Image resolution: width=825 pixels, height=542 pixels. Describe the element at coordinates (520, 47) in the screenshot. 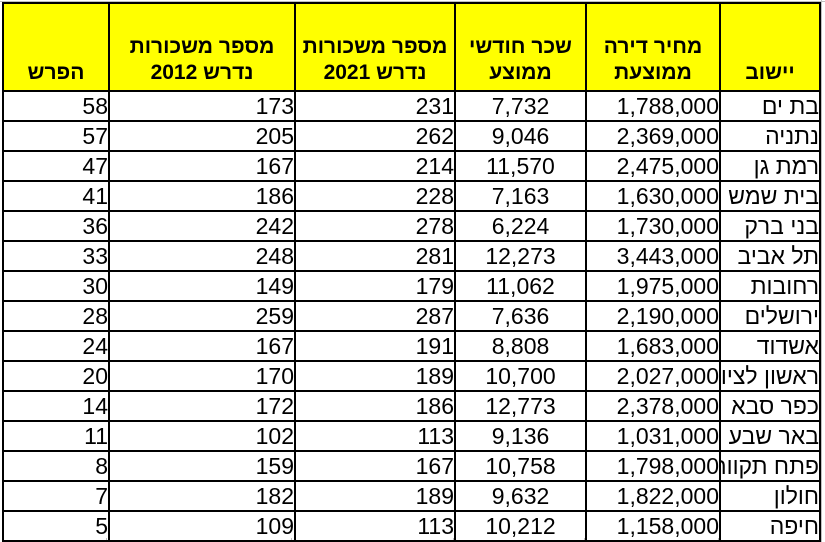

I see `header-cell-salary: שכר חודשי ממוצע` at that location.